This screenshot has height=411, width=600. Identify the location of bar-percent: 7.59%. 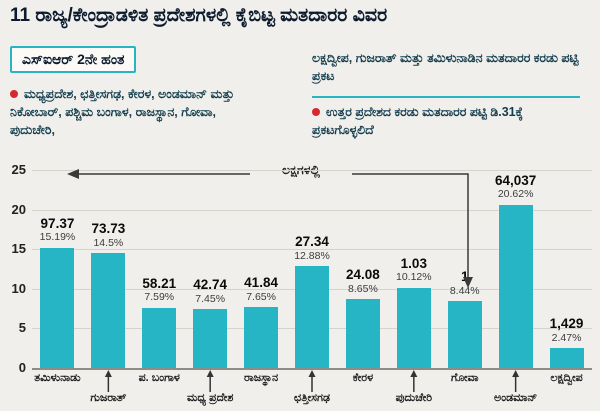
(159, 297).